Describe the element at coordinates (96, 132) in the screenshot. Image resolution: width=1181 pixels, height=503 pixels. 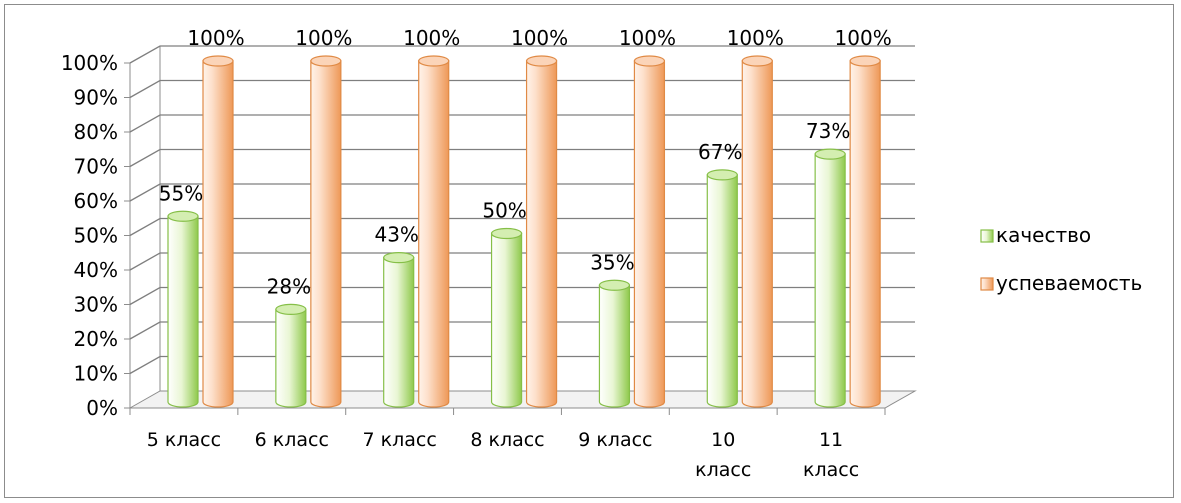
I see `y-tick-label: 80%` at that location.